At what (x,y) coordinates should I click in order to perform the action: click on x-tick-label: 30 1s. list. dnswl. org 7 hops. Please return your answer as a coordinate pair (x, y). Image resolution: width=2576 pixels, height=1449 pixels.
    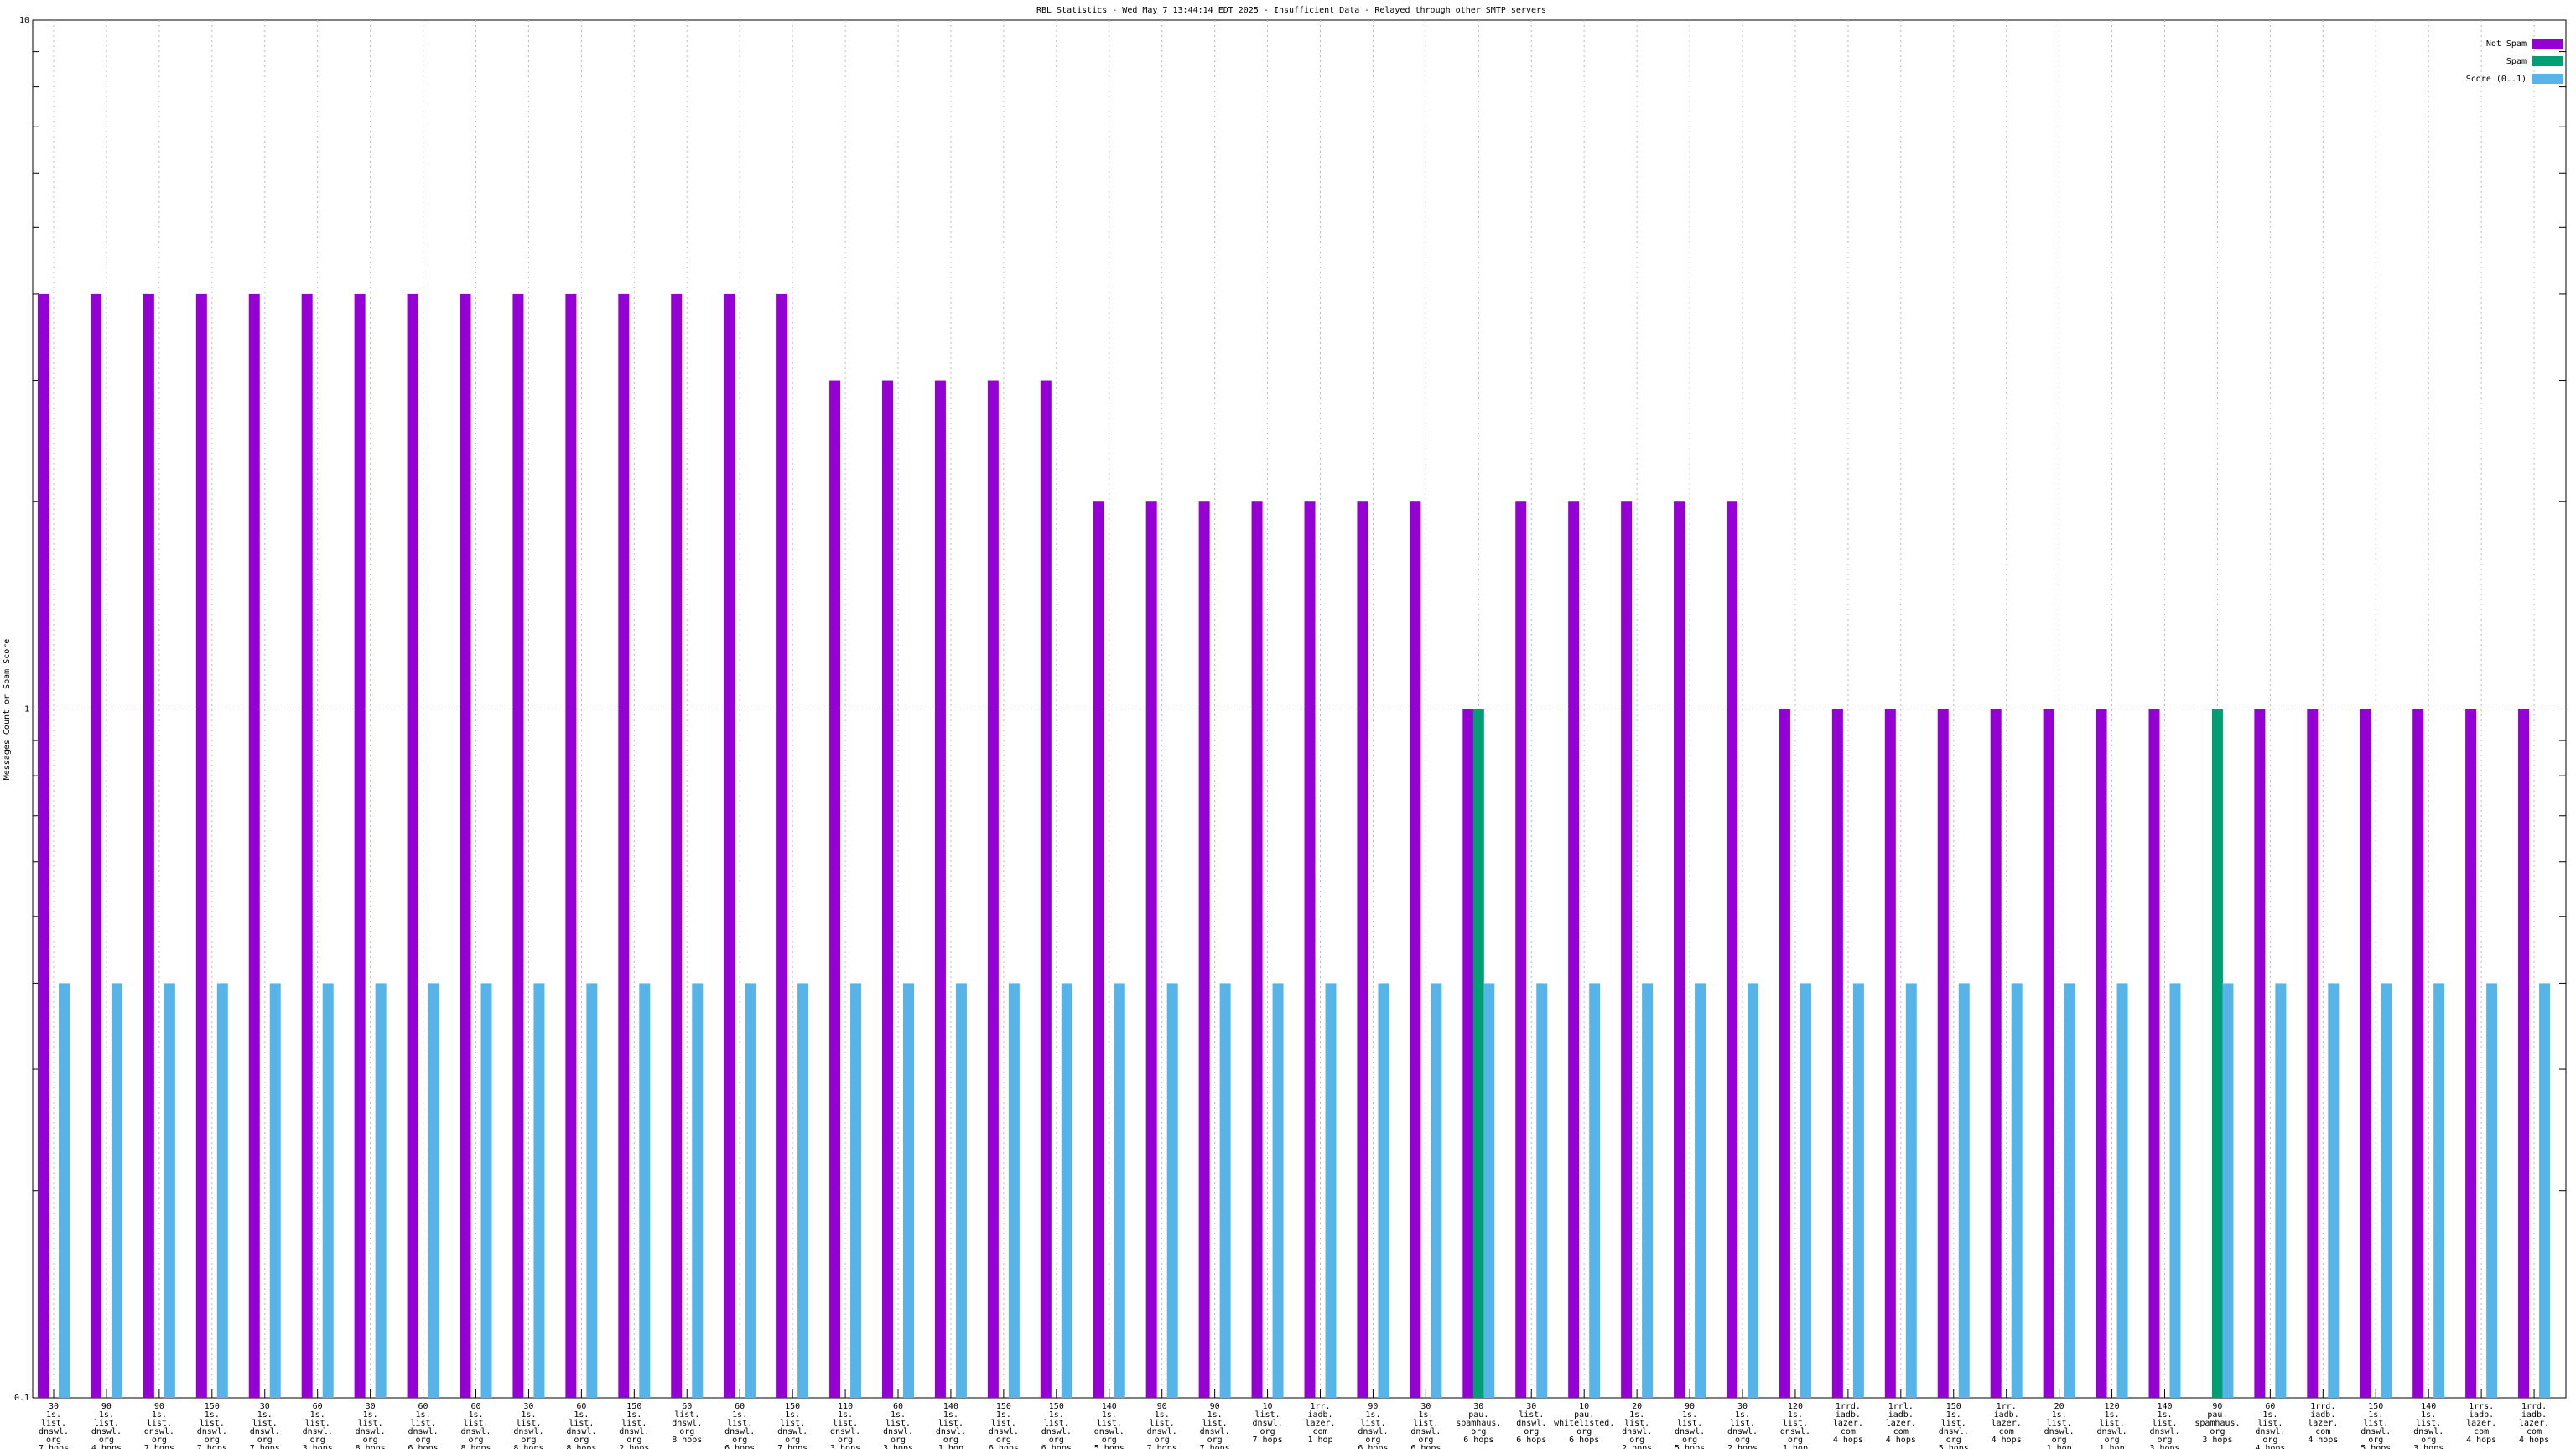
    Looking at the image, I should click on (54, 1425).